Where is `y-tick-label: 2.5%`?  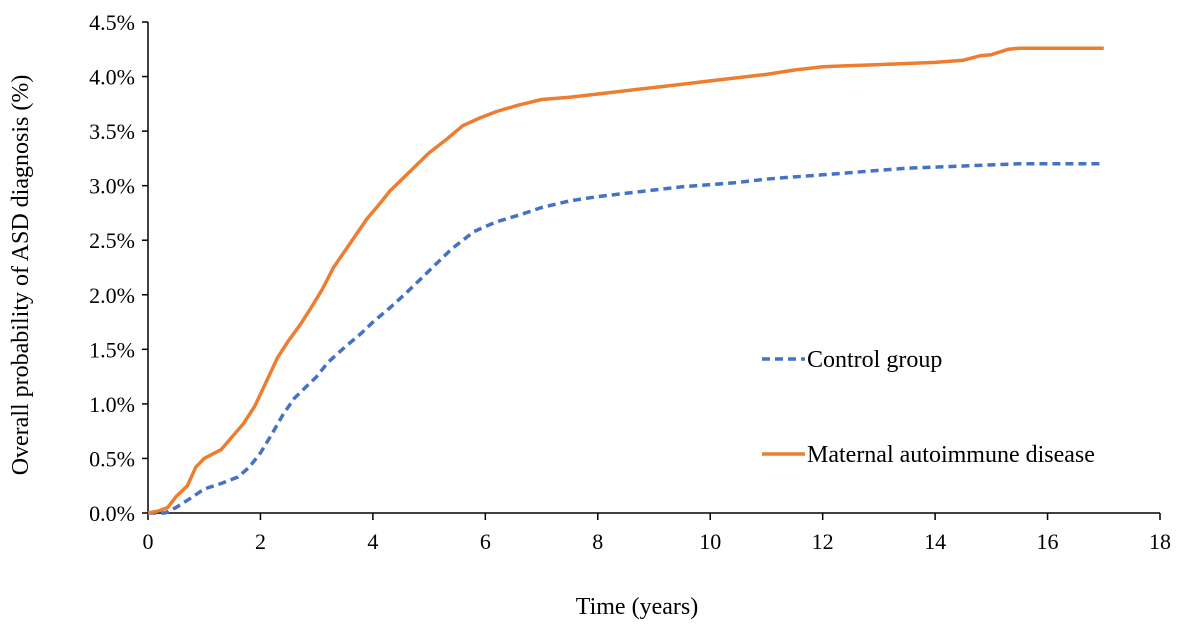
y-tick-label: 2.5% is located at coordinates (112, 240).